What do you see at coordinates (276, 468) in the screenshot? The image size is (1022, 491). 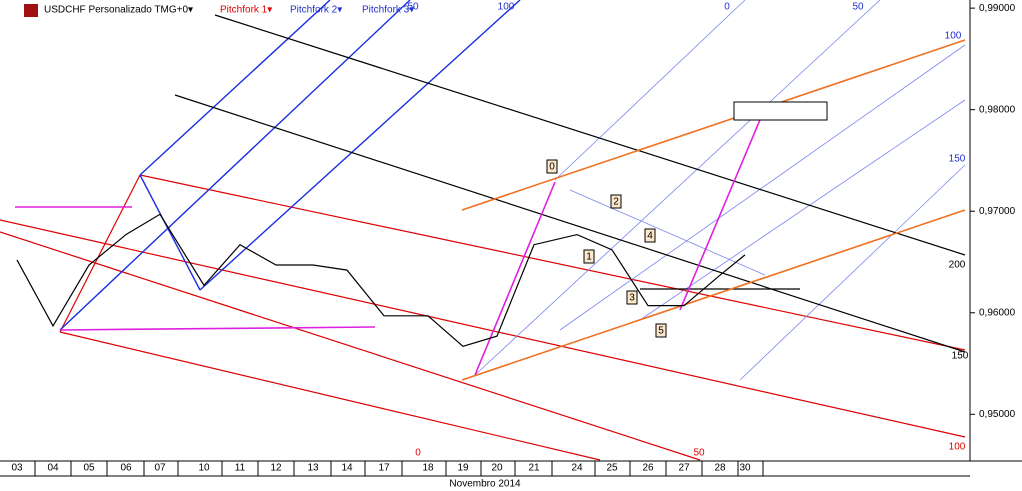 I see `x-tick-label: 12` at bounding box center [276, 468].